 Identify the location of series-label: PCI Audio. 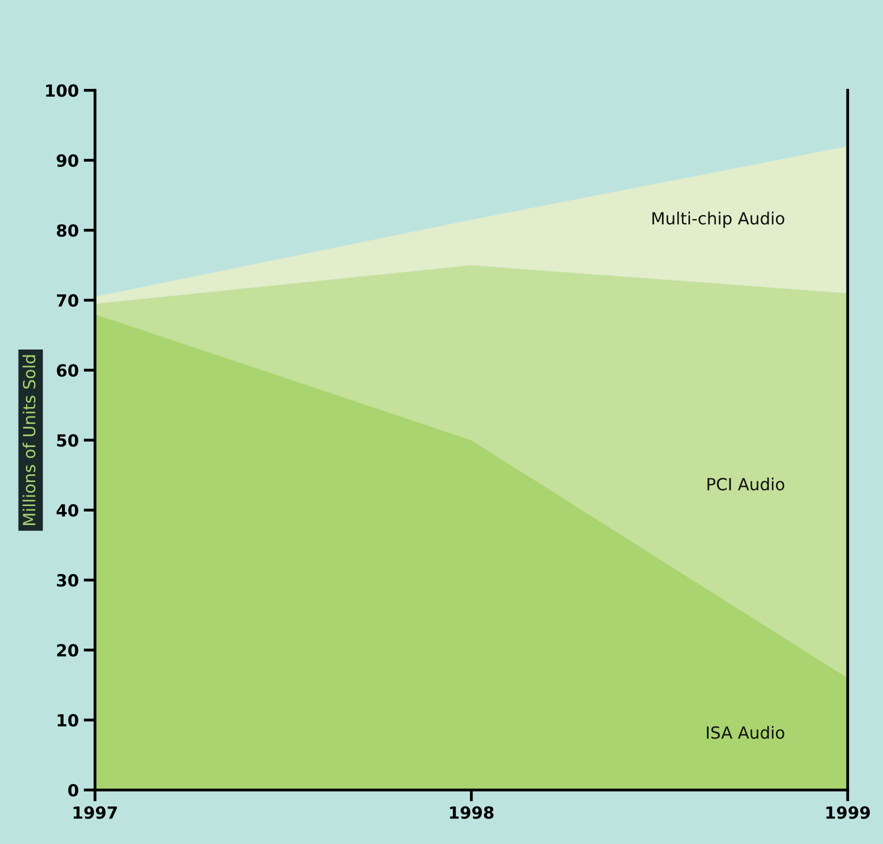
(746, 484).